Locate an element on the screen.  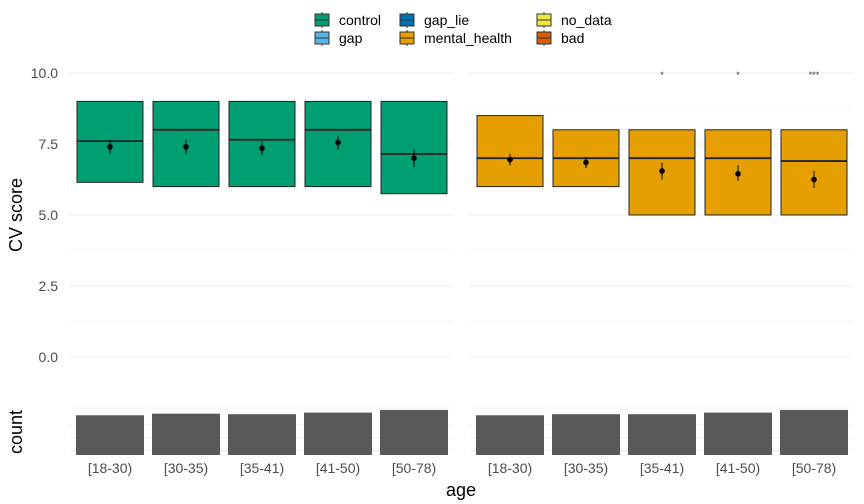
y-tick-label: 0.0 is located at coordinates (49, 357).